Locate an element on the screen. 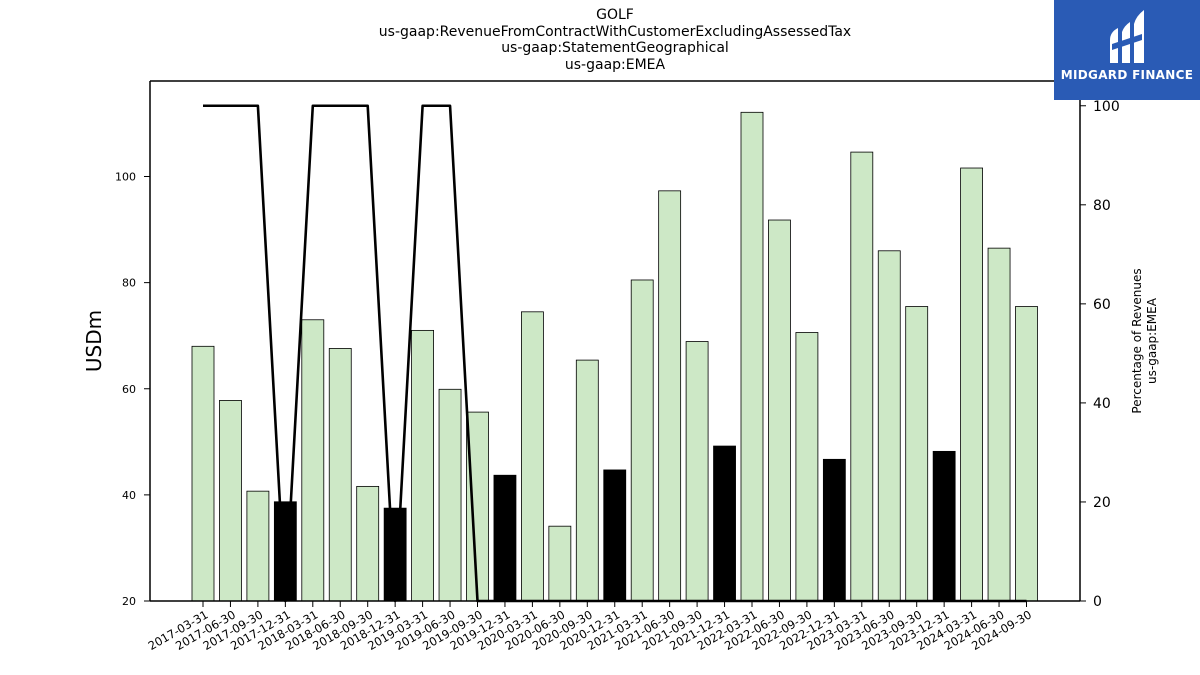 The height and width of the screenshot is (675, 1200). midgard-logo-icon is located at coordinates (1127, 36).